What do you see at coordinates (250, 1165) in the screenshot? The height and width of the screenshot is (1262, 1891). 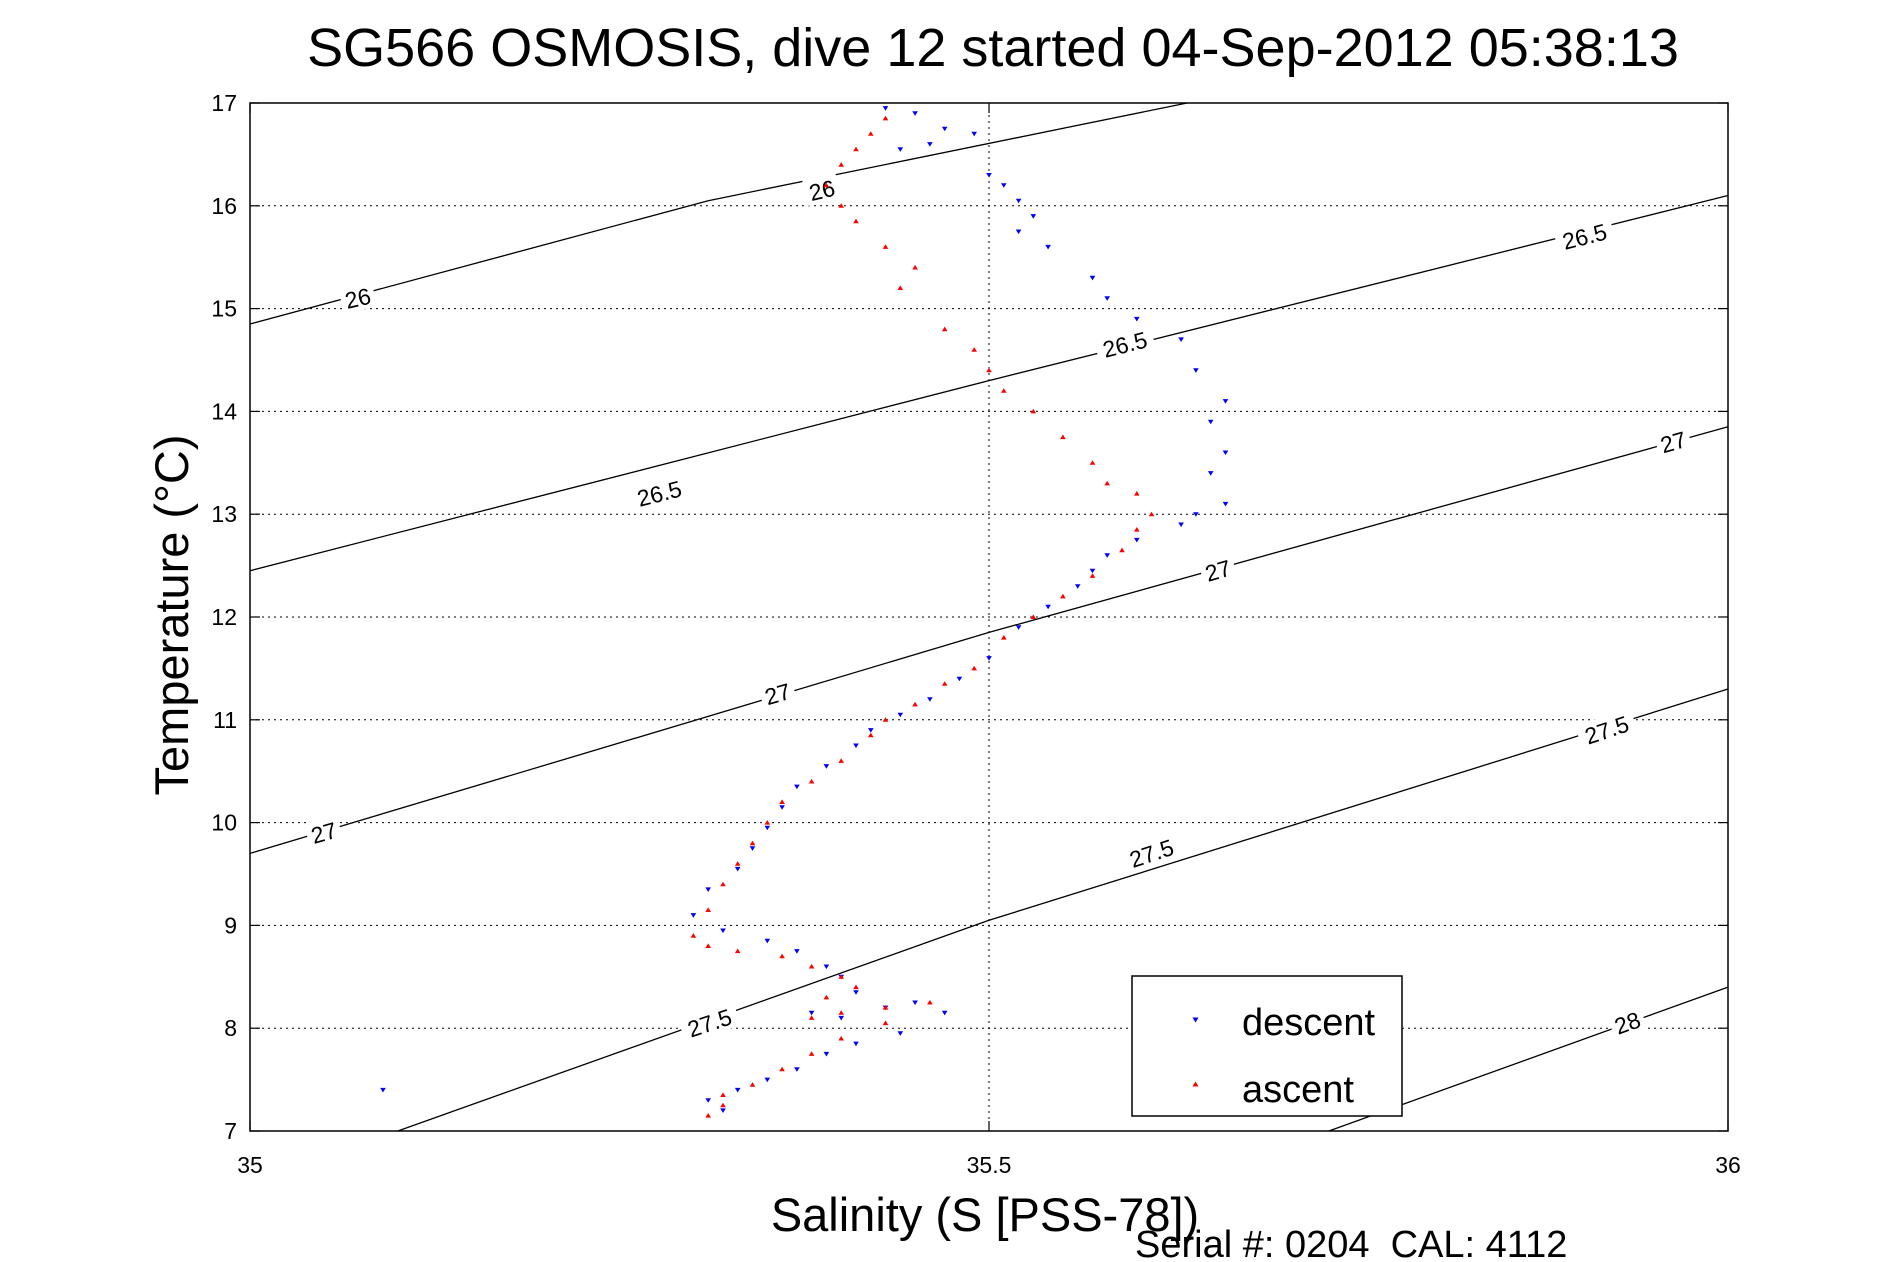 I see `x-tick-label: 35` at bounding box center [250, 1165].